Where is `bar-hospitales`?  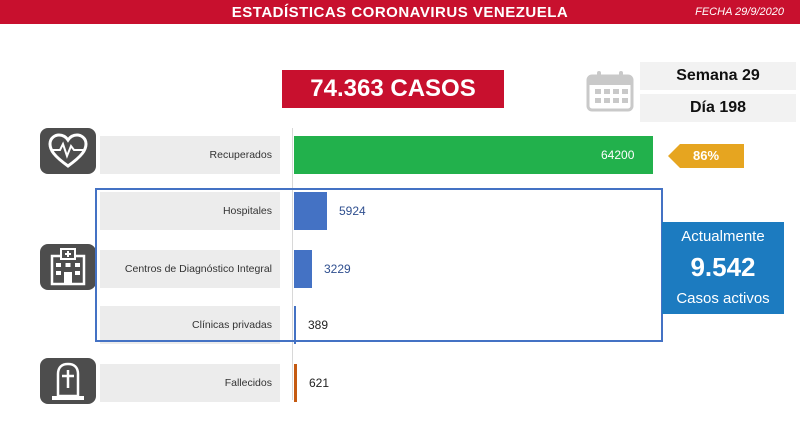 bar-hospitales is located at coordinates (310, 211).